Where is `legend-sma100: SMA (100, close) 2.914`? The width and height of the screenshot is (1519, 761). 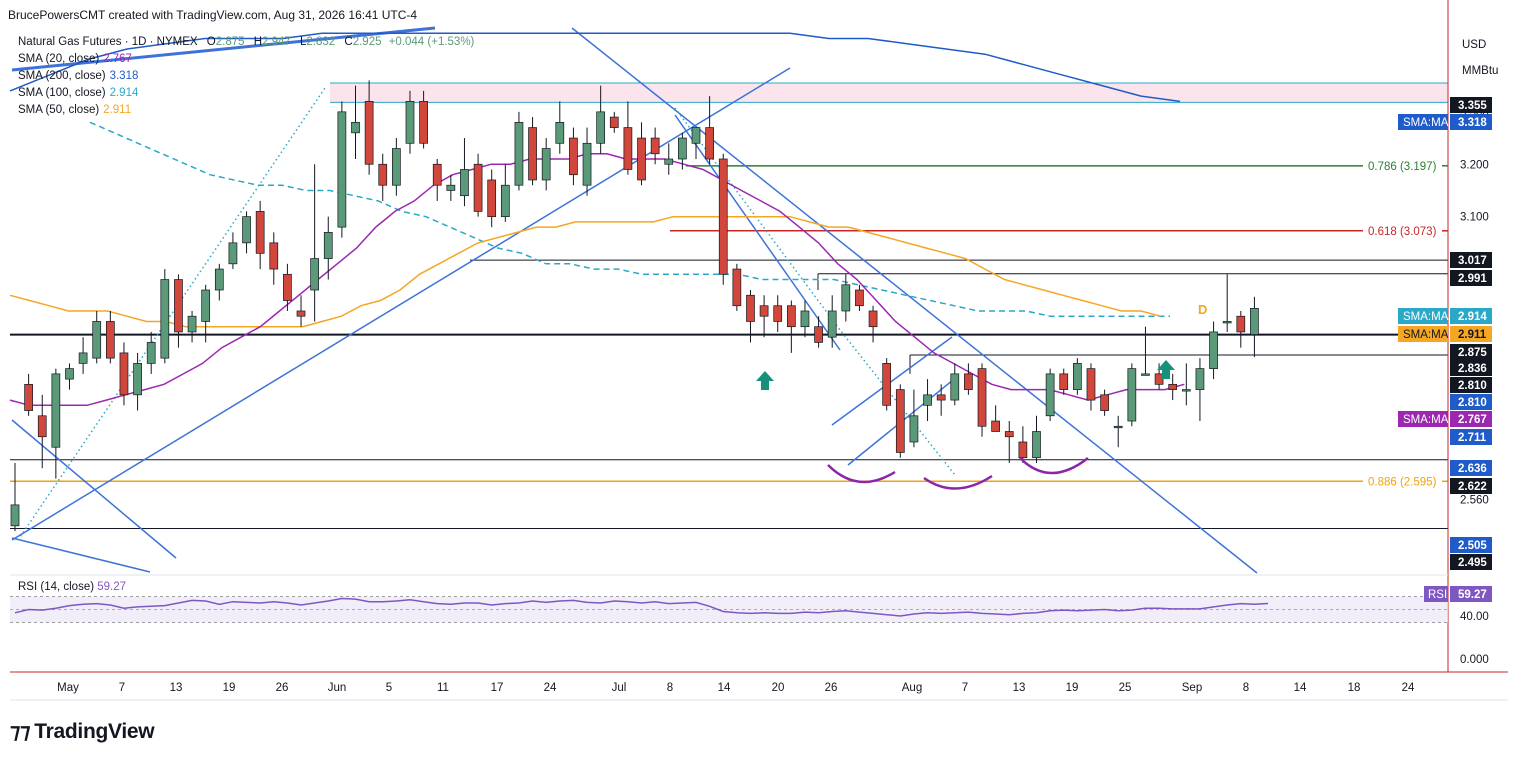
legend-sma100: SMA (100, close) 2.914 is located at coordinates (78, 93).